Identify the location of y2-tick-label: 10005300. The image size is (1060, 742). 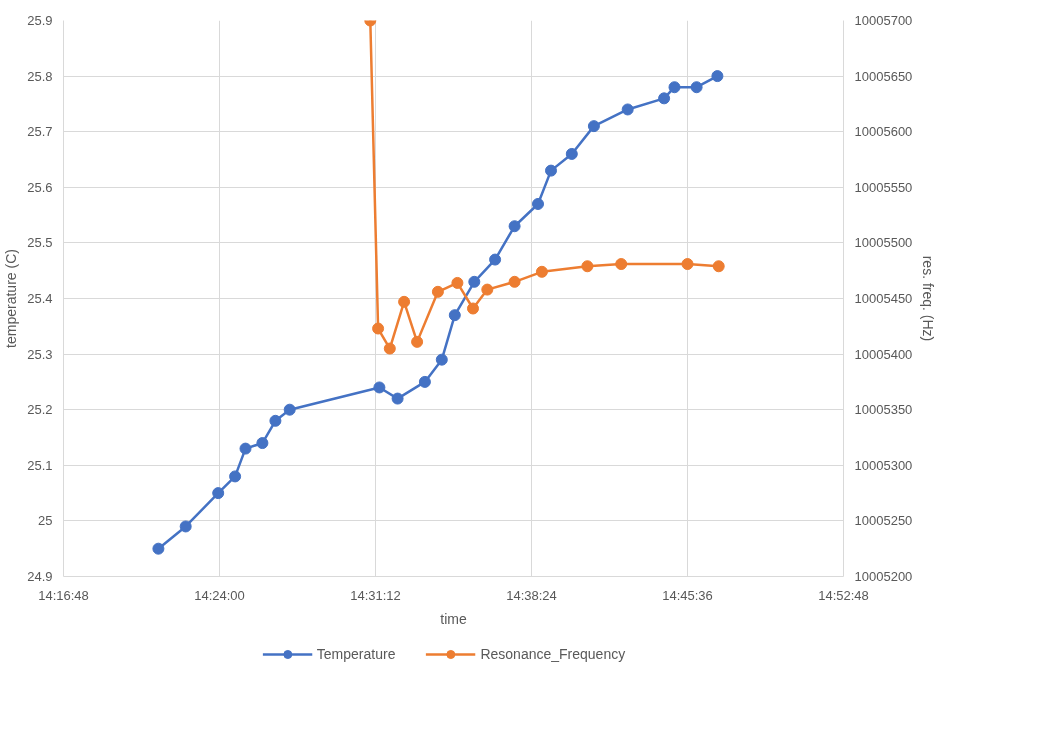
(883, 465).